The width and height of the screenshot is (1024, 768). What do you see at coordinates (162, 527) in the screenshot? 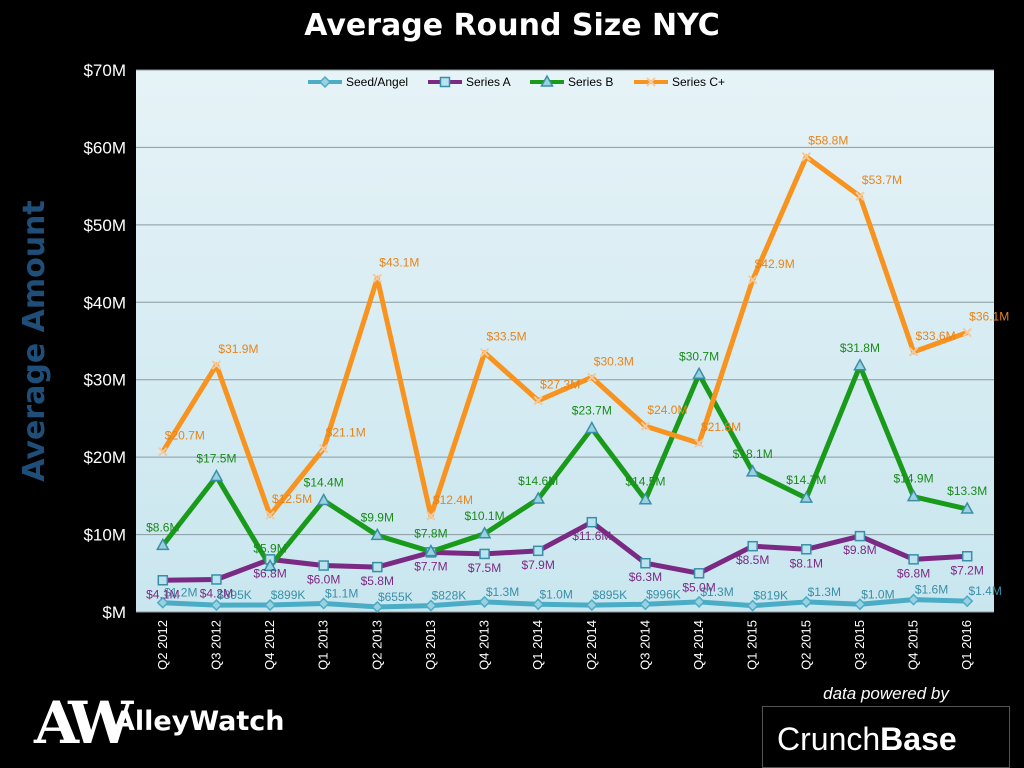
I see `data-label: $8.6M` at bounding box center [162, 527].